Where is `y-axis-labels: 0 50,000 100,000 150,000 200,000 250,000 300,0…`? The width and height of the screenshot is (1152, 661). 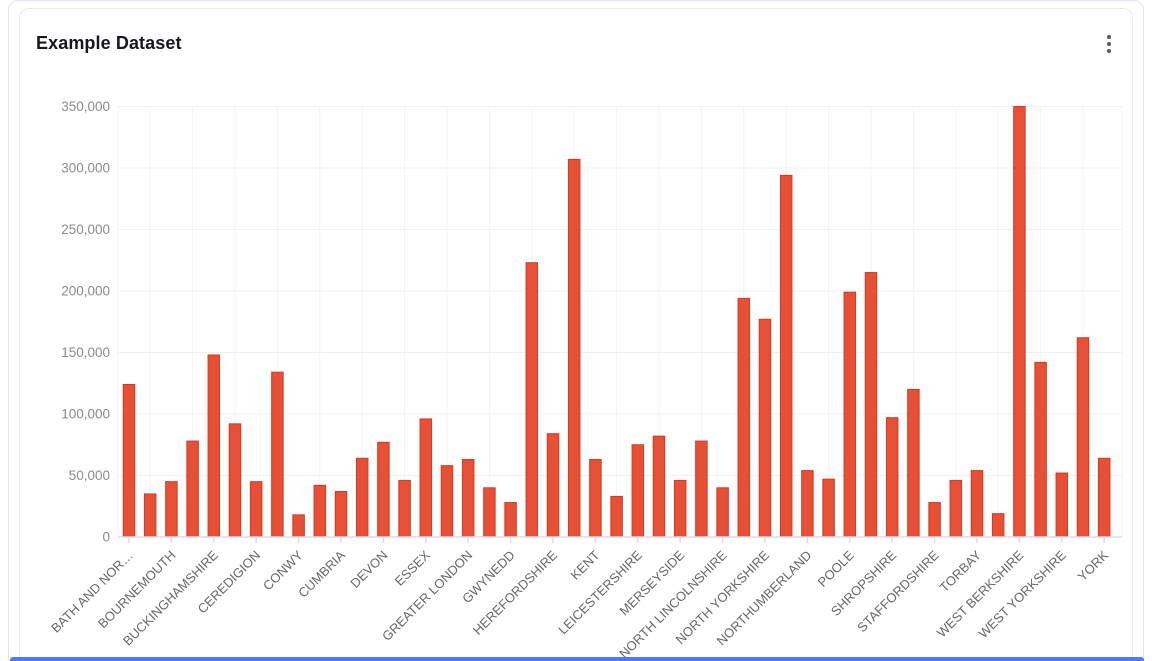 y-axis-labels: 0 50,000 100,000 150,000 200,000 250,000 300,0… is located at coordinates (85, 322).